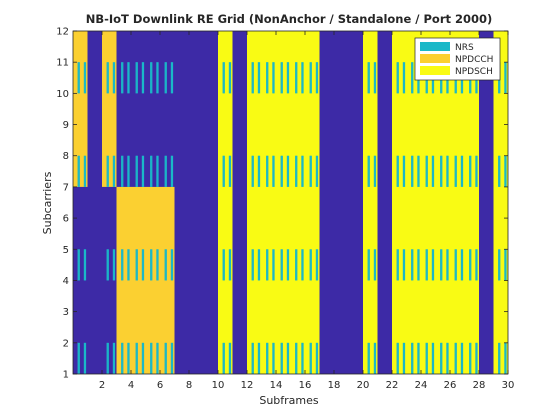 This screenshot has height=420, width=560. Describe the element at coordinates (66, 125) in the screenshot. I see `y-tick-label: 9` at that location.